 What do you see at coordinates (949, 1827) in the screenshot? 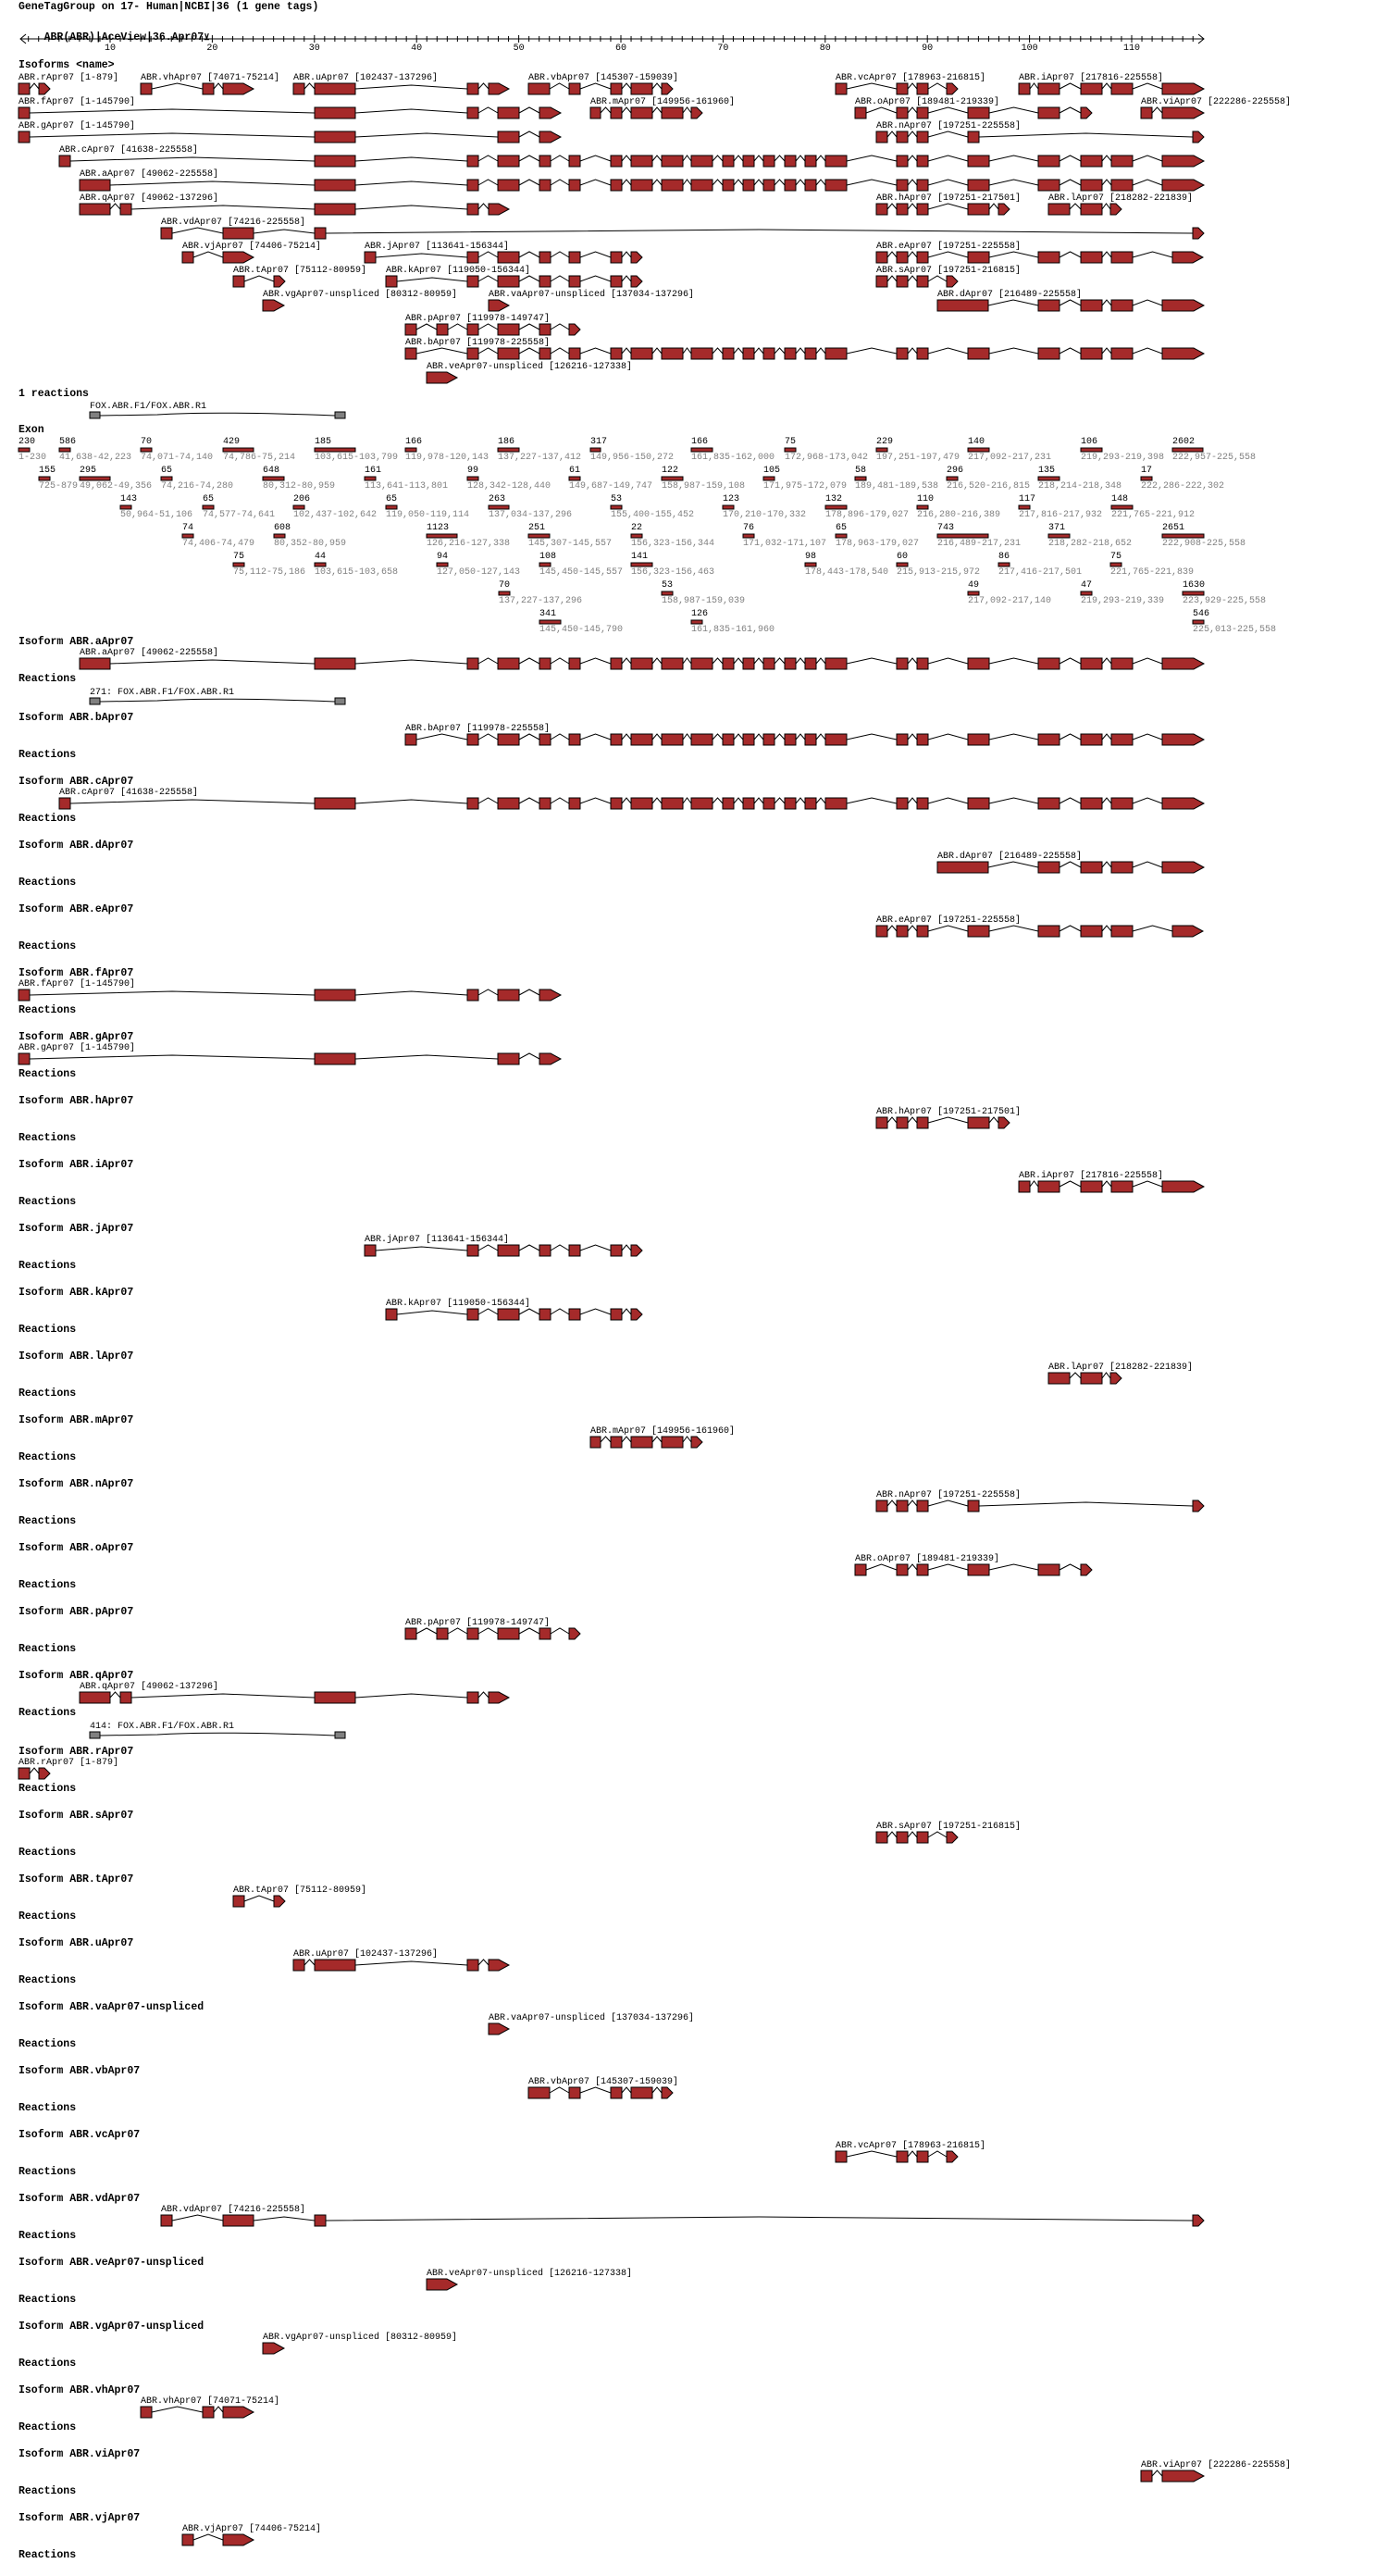
I see `isoform-label: ABR.sApr07 [197251-216815]` at bounding box center [949, 1827].